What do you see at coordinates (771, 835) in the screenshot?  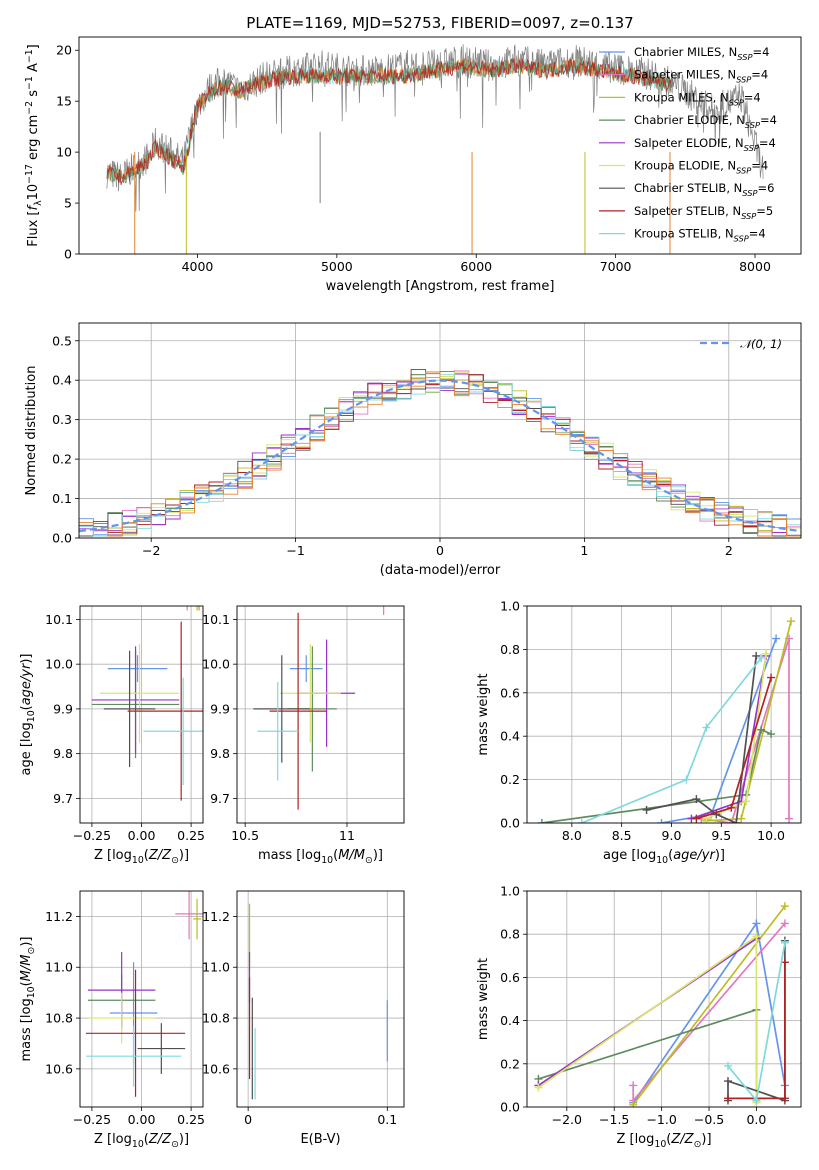 I see `x-tick-label: 10.0` at bounding box center [771, 835].